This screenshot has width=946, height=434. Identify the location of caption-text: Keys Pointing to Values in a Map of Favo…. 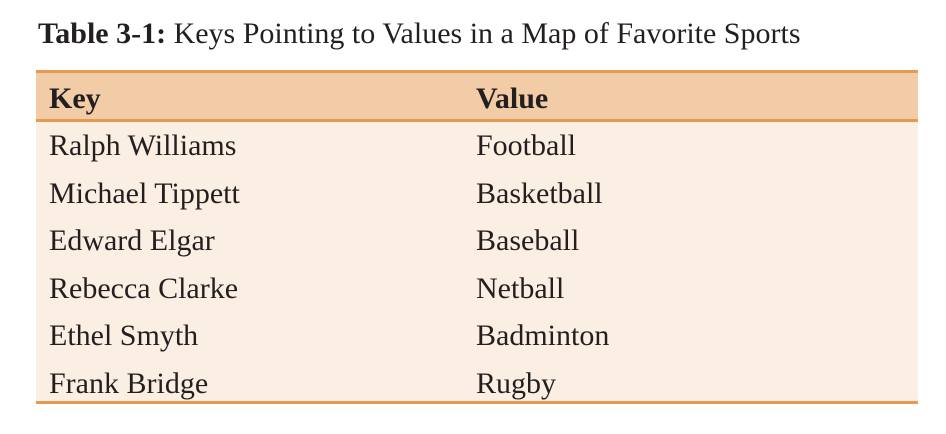
(487, 33).